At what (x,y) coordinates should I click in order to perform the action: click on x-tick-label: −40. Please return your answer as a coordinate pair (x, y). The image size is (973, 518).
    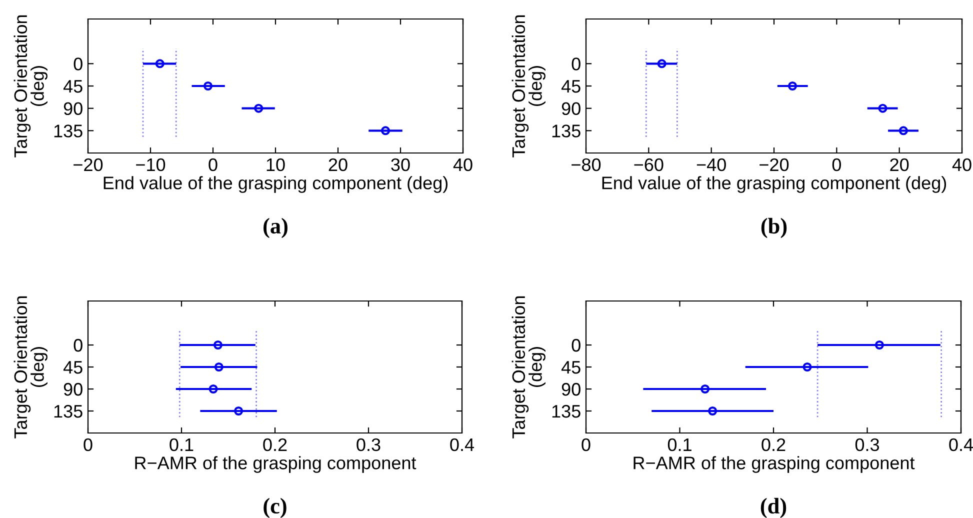
    Looking at the image, I should click on (711, 165).